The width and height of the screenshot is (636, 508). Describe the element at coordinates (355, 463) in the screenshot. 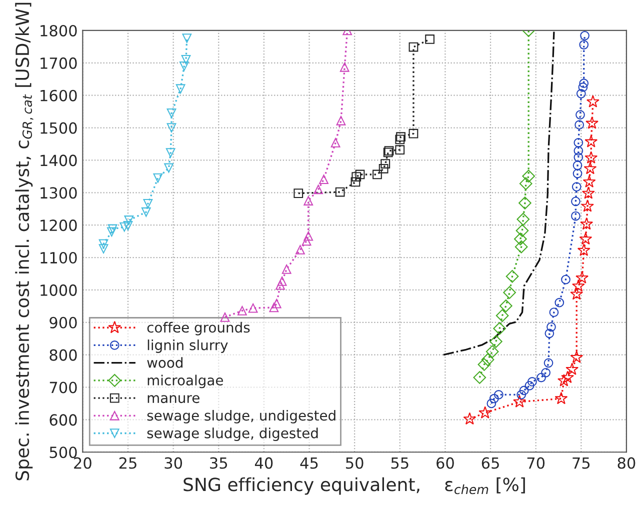

I see `x-tick-label: 50` at that location.